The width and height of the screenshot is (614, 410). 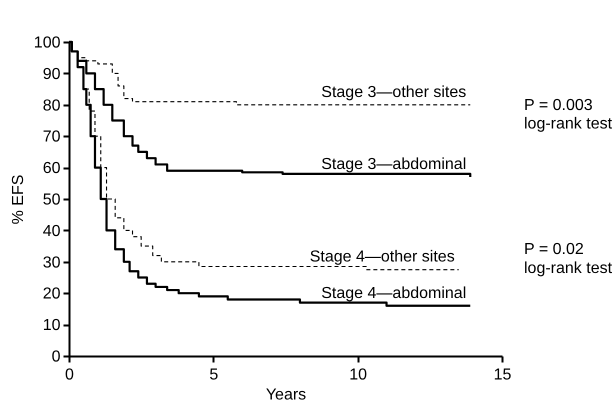 I want to click on y-tick-label: 20, so click(x=51, y=294).